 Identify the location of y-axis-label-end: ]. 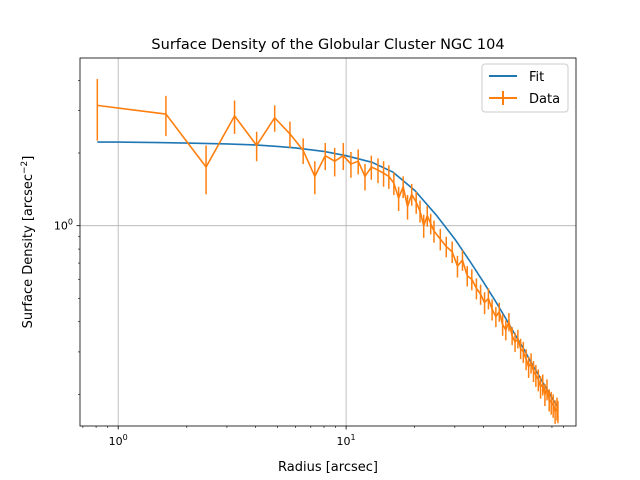
(28, 158).